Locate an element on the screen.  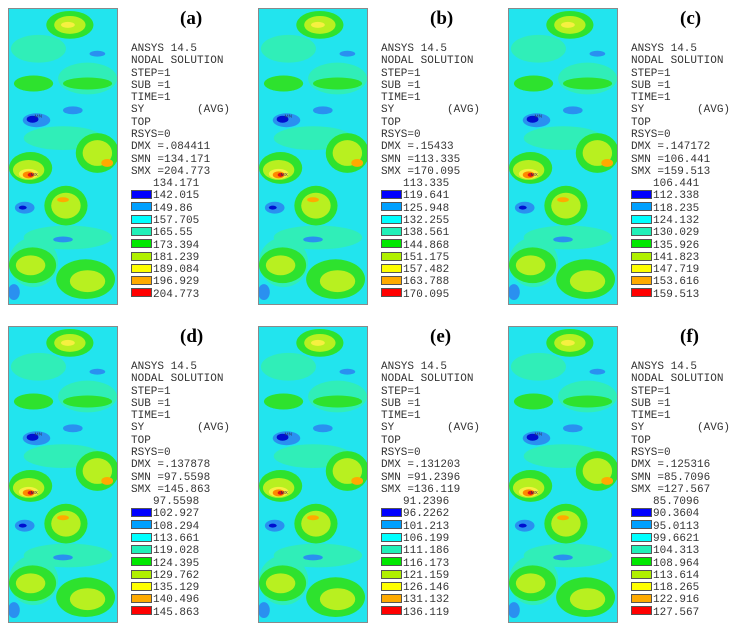
dmx-value: DMX =.137878 is located at coordinates (171, 465).